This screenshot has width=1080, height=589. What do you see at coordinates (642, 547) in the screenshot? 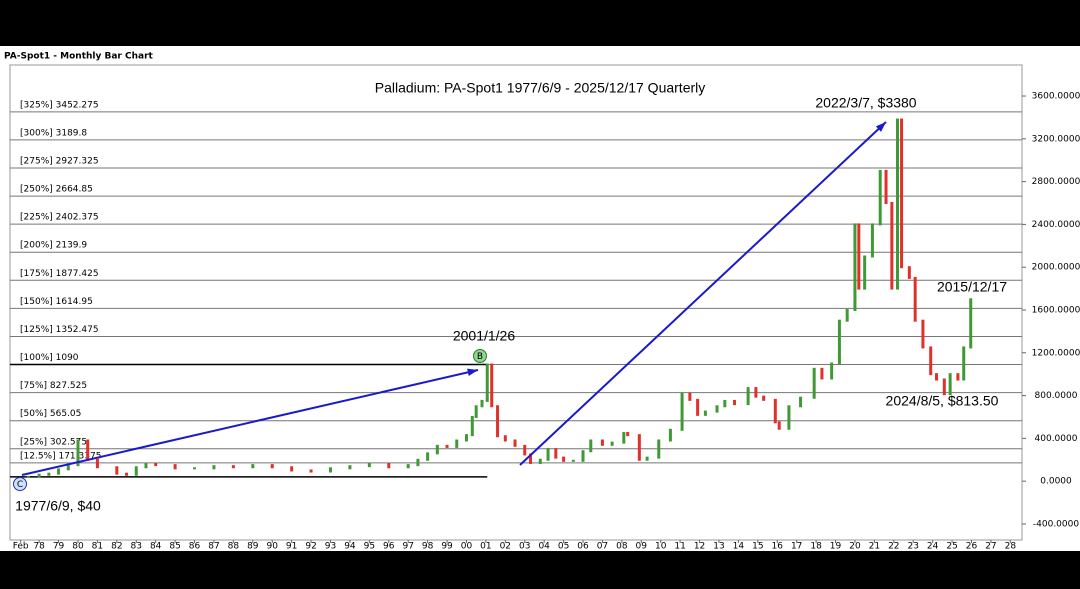
I see `x-tick-label: 09` at bounding box center [642, 547].